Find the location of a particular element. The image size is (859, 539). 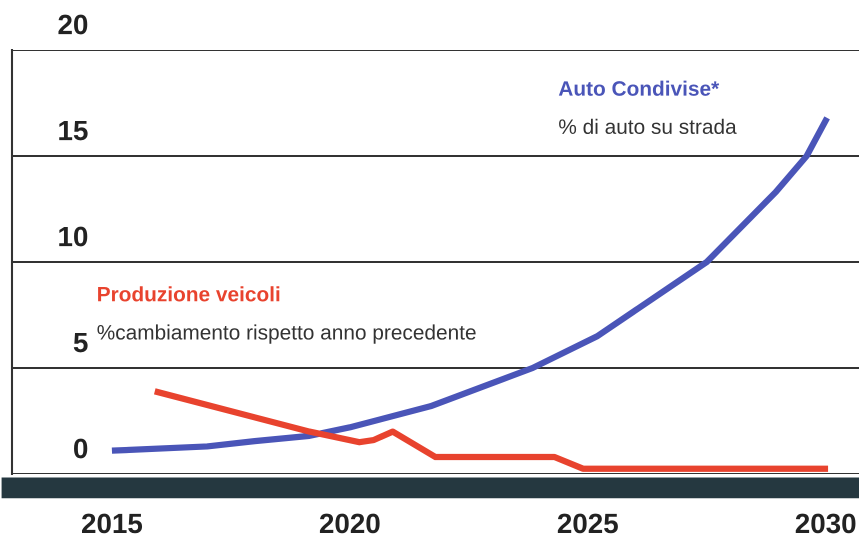

text: Produzione veicoli is located at coordinates (189, 294).